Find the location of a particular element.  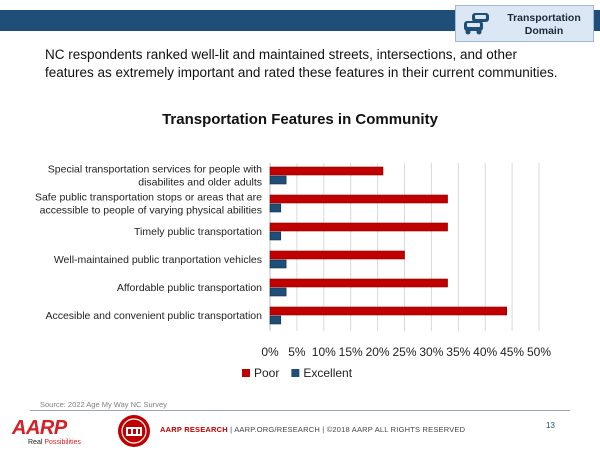

x-tick-label: 15% is located at coordinates (351, 352).